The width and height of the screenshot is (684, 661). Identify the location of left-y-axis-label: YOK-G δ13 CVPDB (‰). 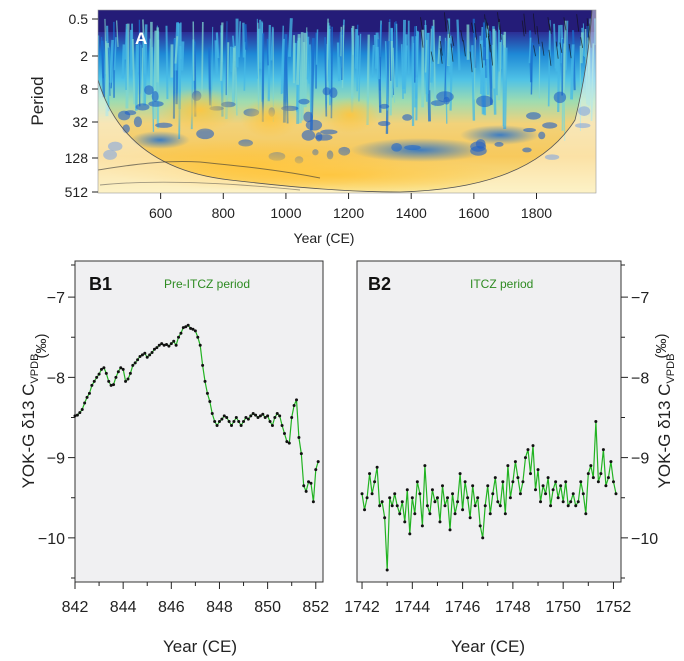
(34, 411).